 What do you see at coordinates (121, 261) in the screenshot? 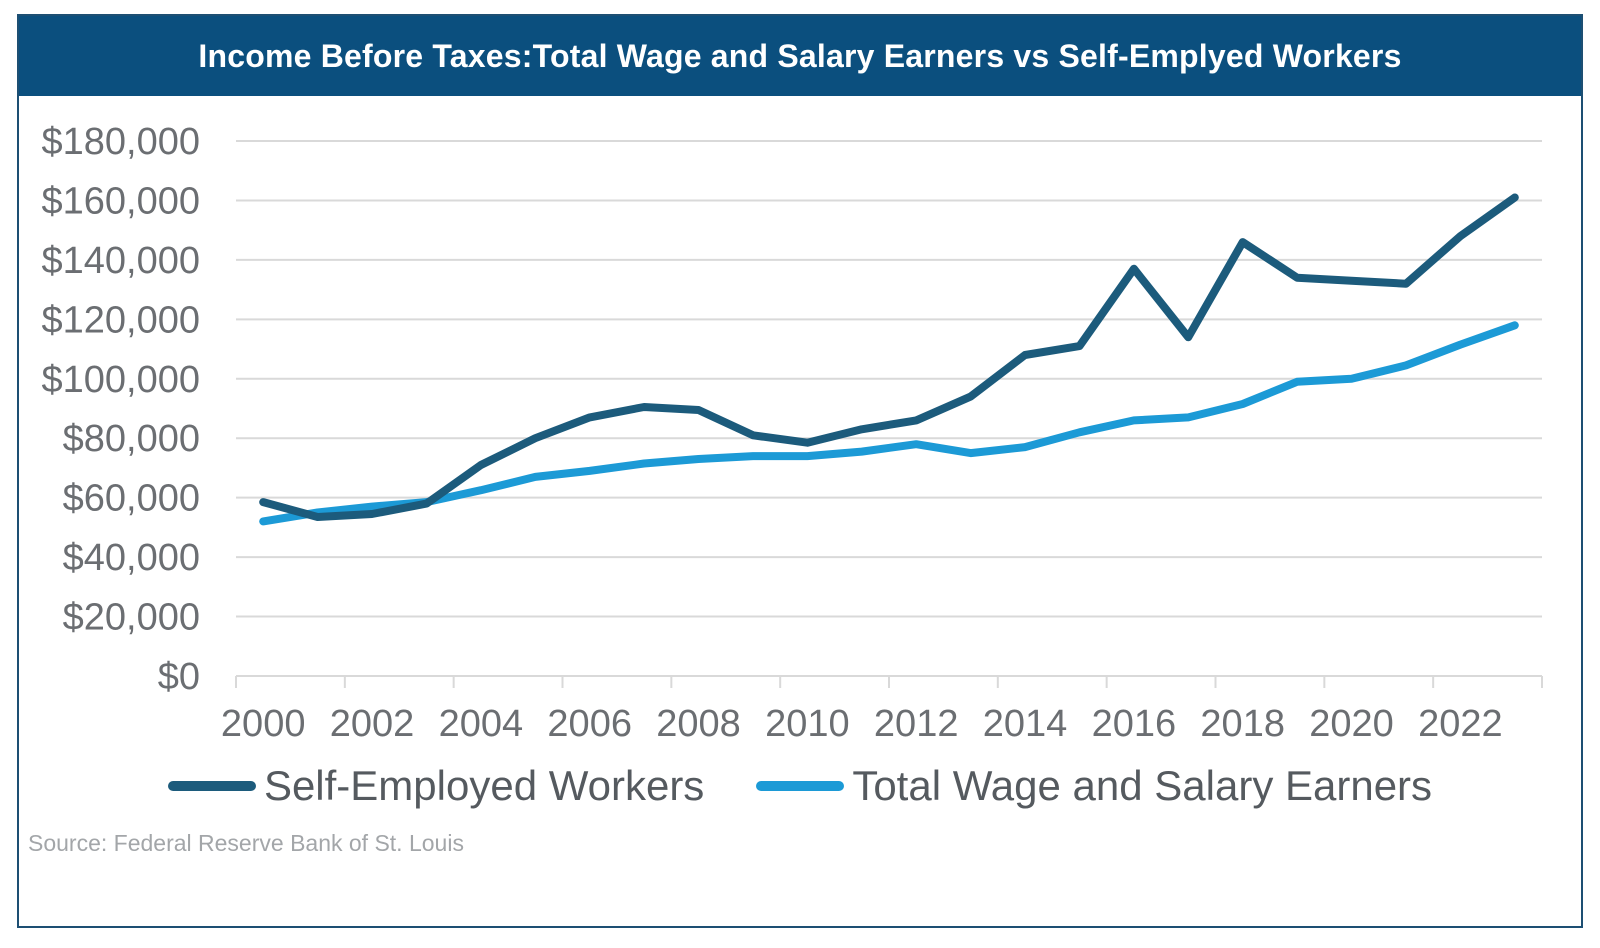
I see `y-tick-label: $140,000` at bounding box center [121, 261].